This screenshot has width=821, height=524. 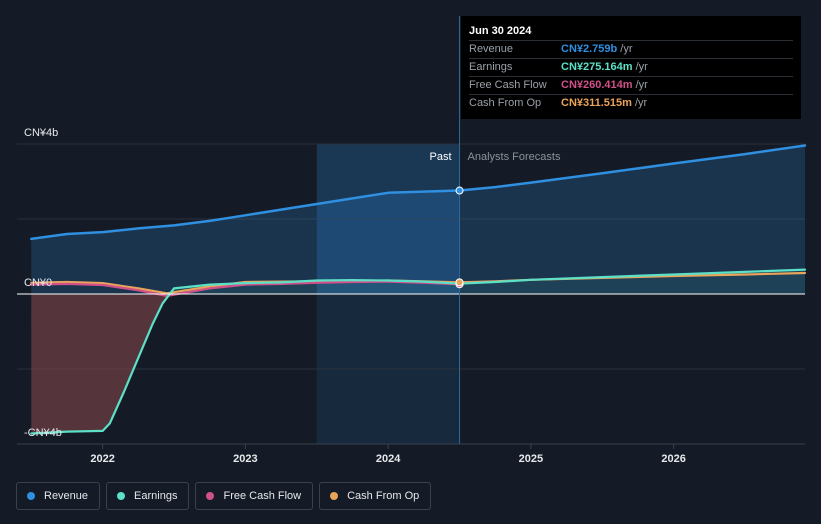 What do you see at coordinates (43, 433) in the screenshot?
I see `y-tick-label: -CN¥4b` at bounding box center [43, 433].